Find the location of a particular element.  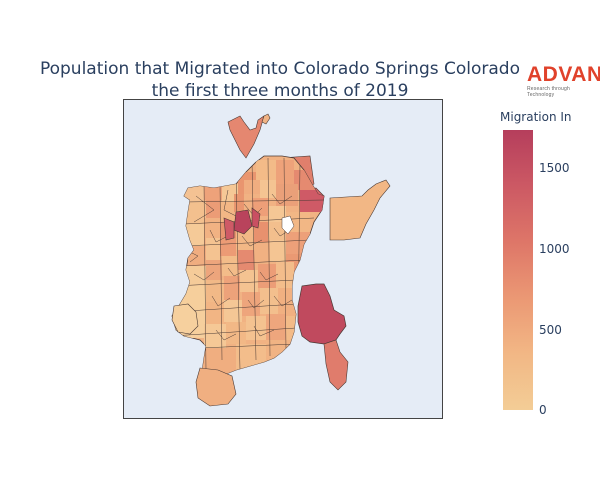

advan-logo-name: ADVAN is located at coordinates (563, 74).